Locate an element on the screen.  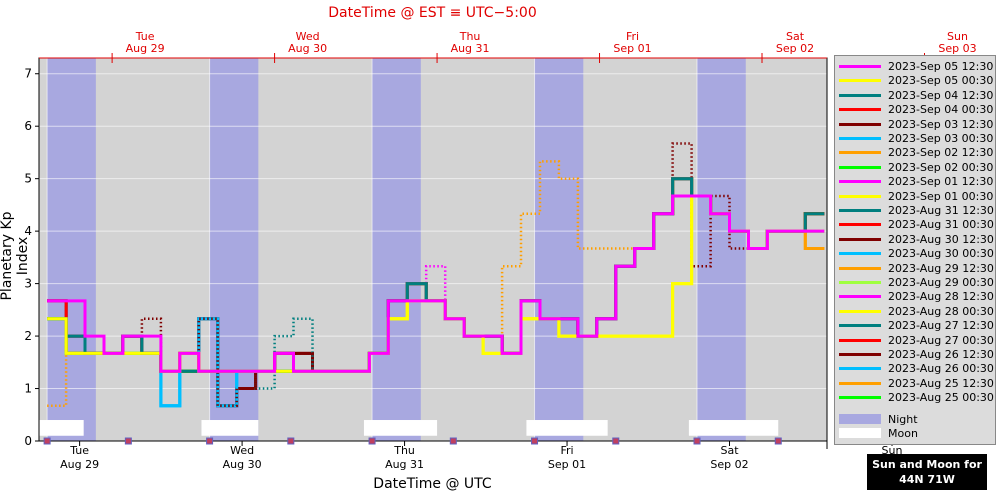
legend-label: 2023-Sep 04 12:30 is located at coordinates (941, 95).